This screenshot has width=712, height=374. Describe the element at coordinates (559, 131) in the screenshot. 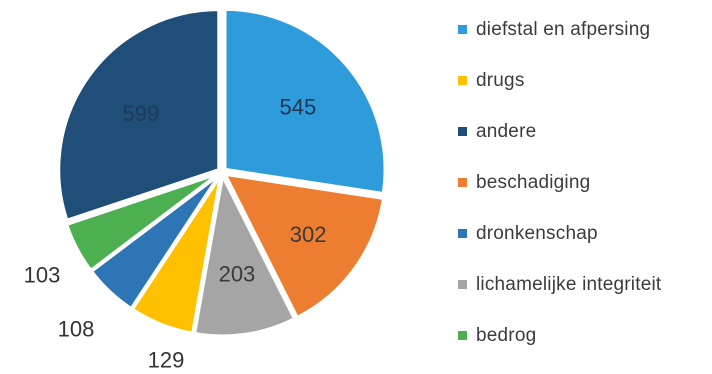

I see `legend-item-andere: andere` at that location.